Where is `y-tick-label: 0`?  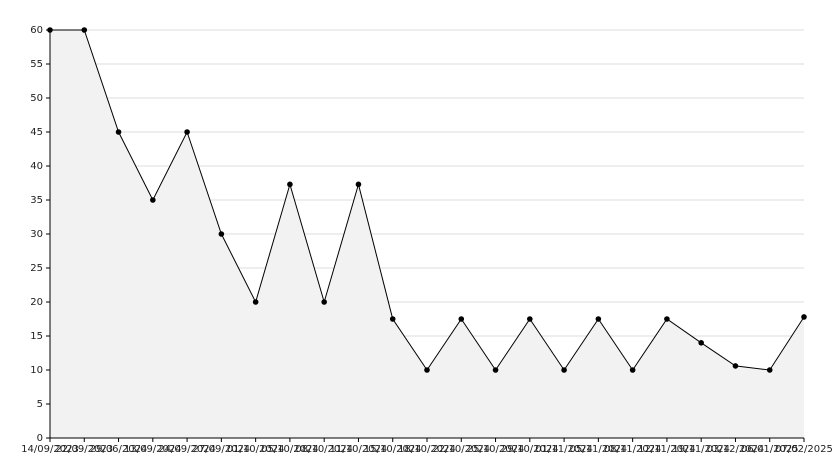
y-tick-label: 0 is located at coordinates (40, 438).